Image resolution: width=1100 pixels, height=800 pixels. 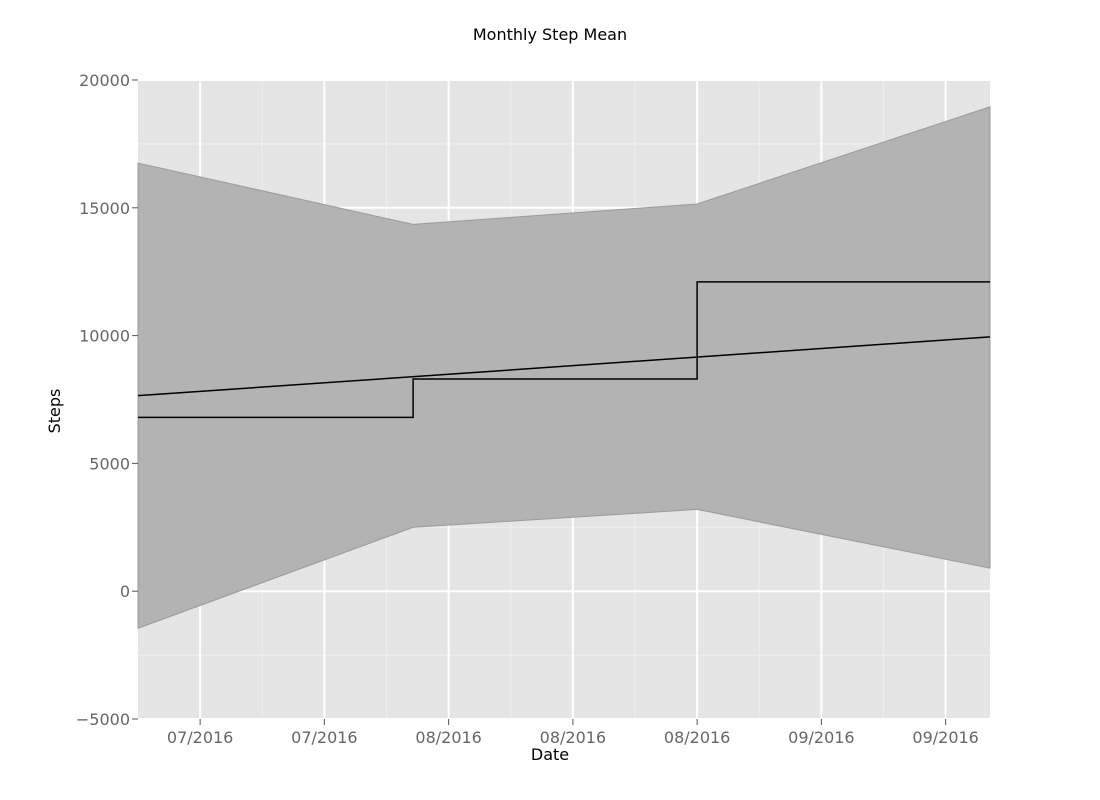 What do you see at coordinates (104, 80) in the screenshot?
I see `y-tick-label: 20000` at bounding box center [104, 80].